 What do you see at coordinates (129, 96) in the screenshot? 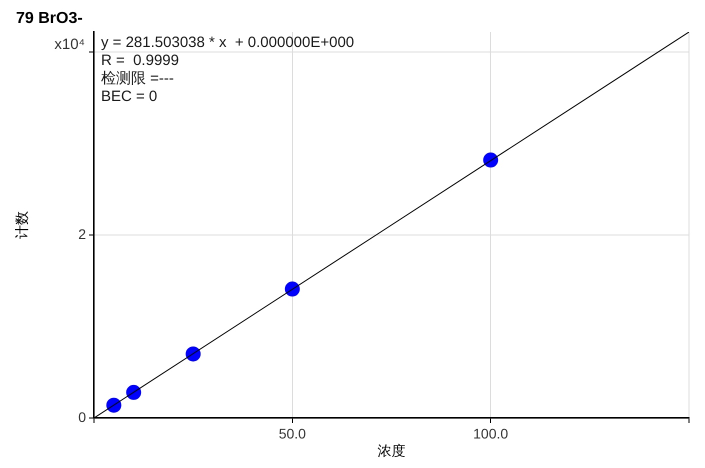
I see `annotation: BEC = 0` at bounding box center [129, 96].